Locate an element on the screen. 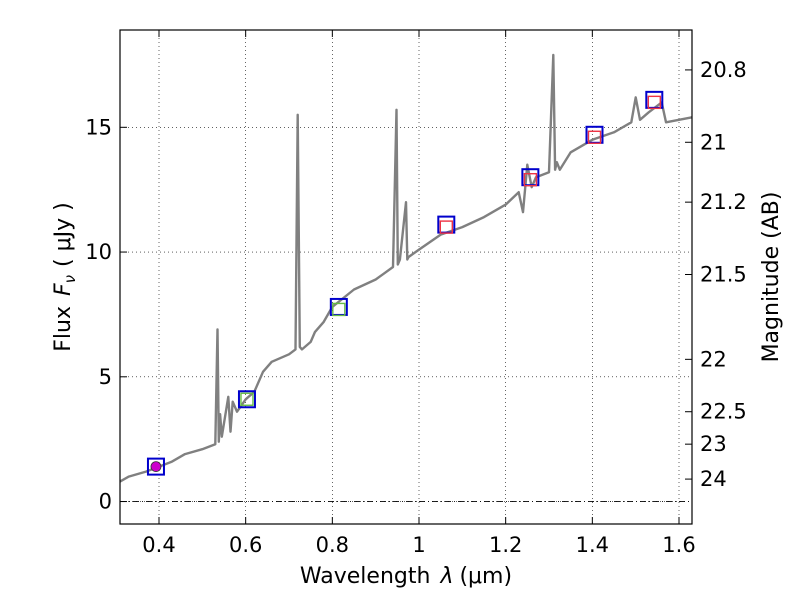 The height and width of the screenshot is (600, 800). x-tick-label: 0.6 is located at coordinates (245, 545).